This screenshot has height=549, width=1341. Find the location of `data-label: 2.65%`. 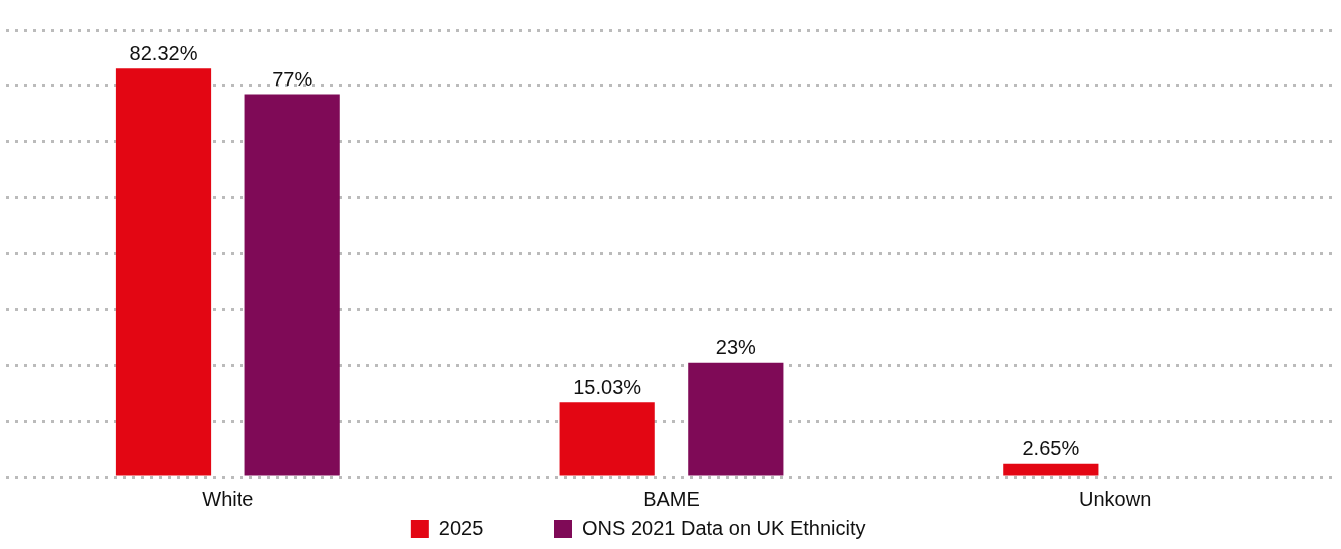

data-label: 2.65% is located at coordinates (1051, 448).